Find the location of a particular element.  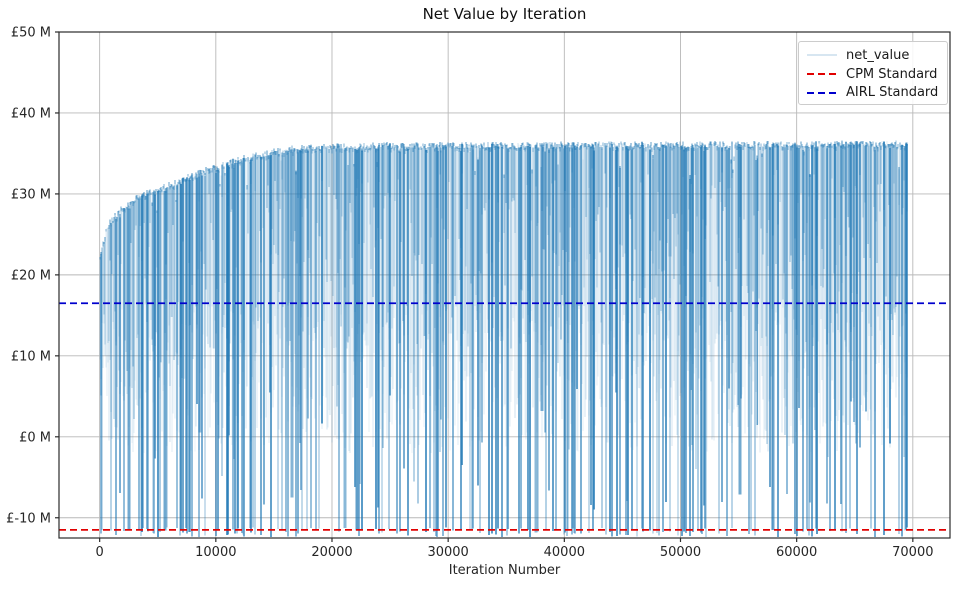

legend-label: CPM Standard is located at coordinates (892, 74).